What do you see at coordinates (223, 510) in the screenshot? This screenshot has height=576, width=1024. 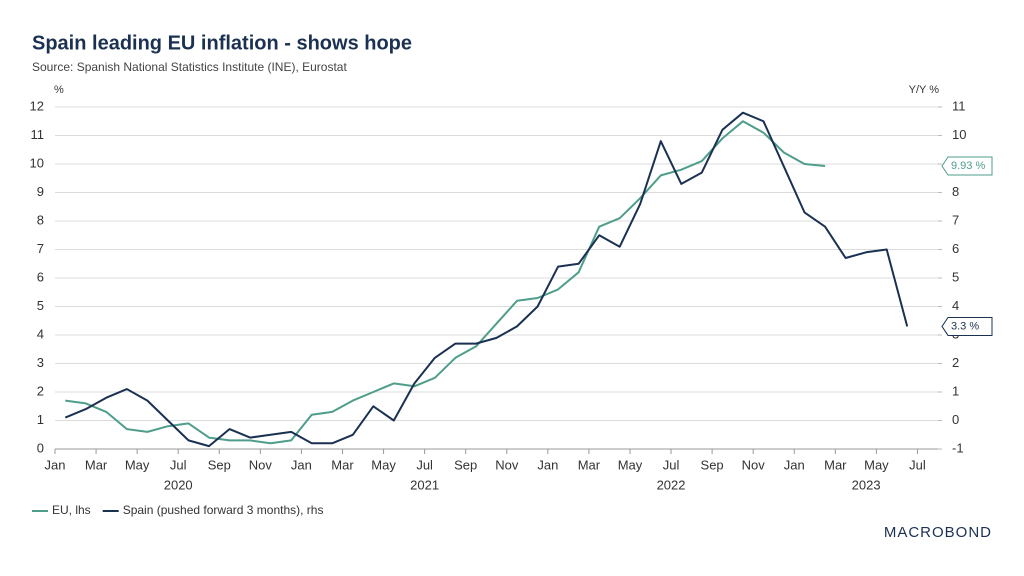 I see `legend-label: Spain (pushed forward 3 months), rhs` at bounding box center [223, 510].